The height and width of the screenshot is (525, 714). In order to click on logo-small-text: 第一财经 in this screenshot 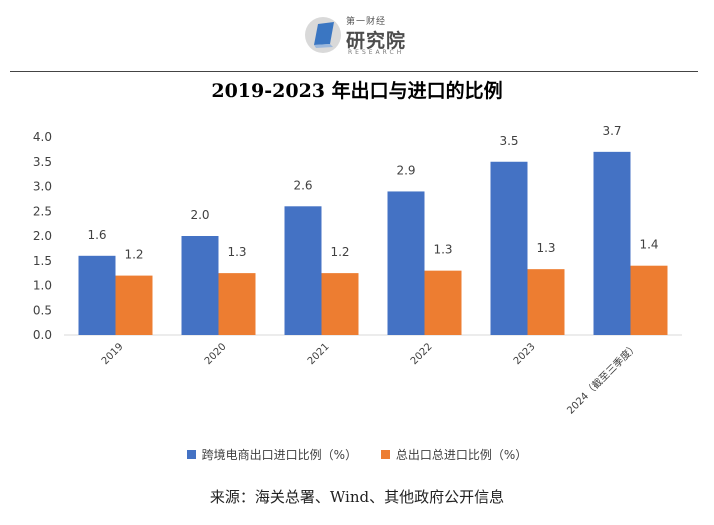, I will do `click(366, 22)`.